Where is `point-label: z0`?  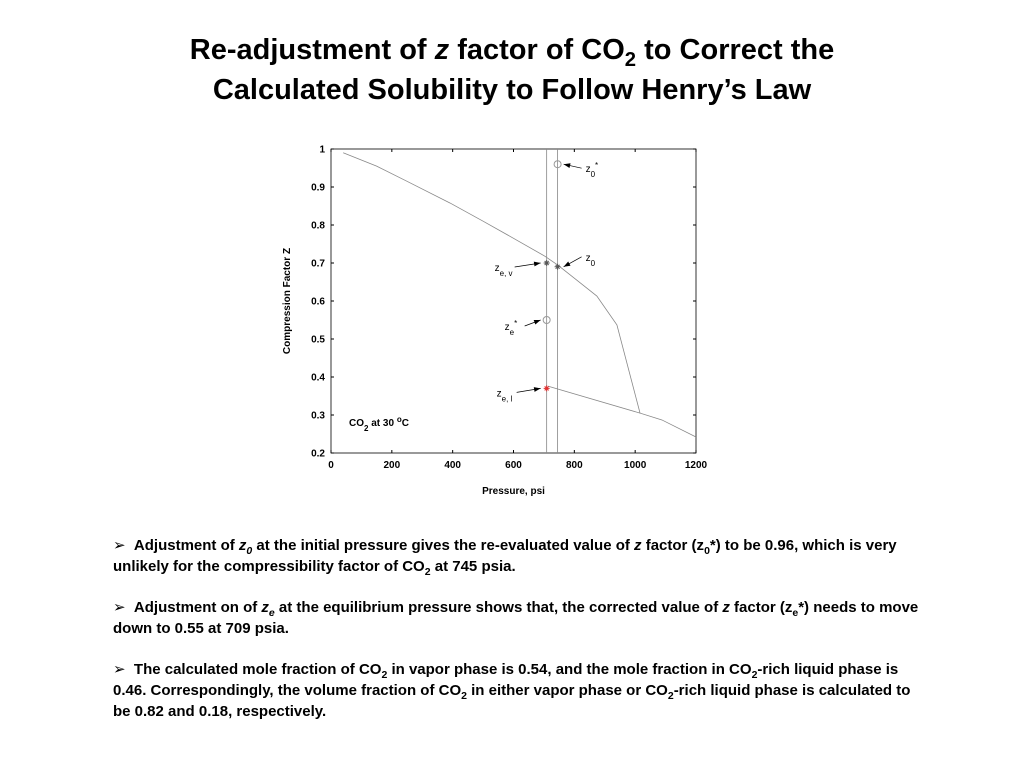
point-label: z0 is located at coordinates (591, 260).